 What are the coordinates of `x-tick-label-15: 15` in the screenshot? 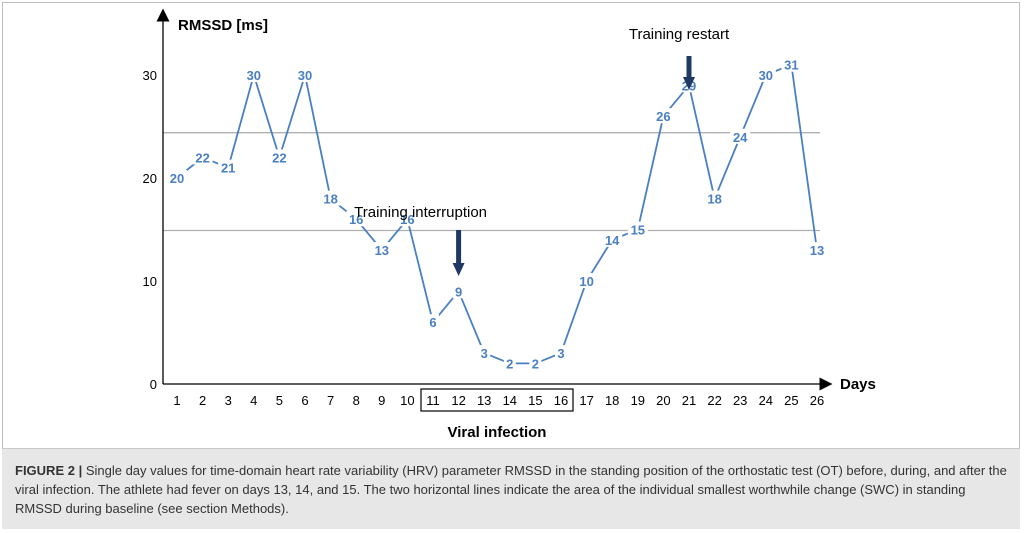 It's located at (535, 400).